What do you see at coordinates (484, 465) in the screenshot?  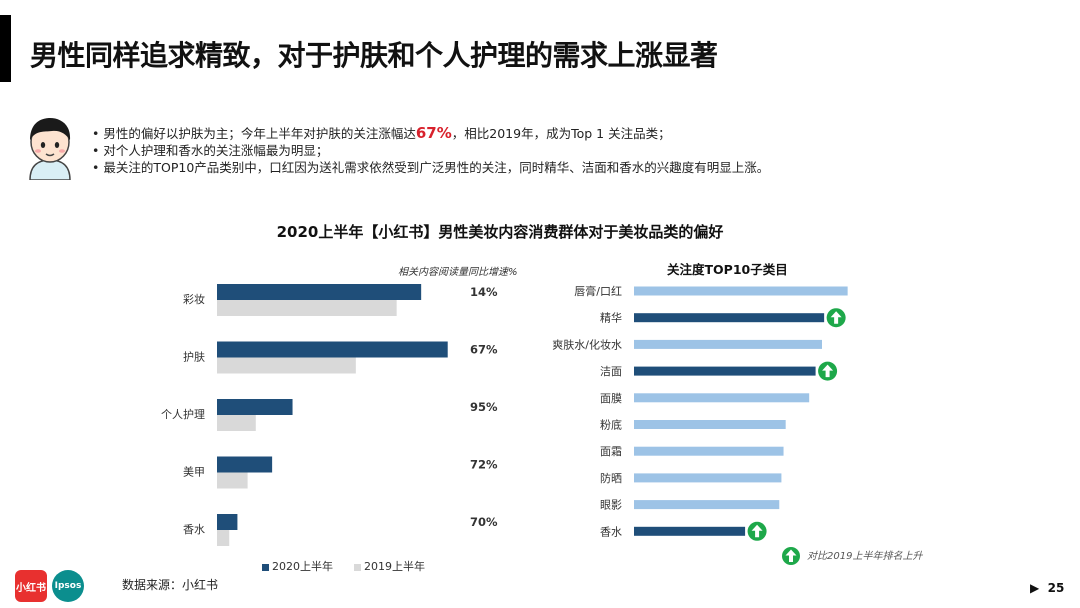 I see `growth-rate-label: 72%` at bounding box center [484, 465].